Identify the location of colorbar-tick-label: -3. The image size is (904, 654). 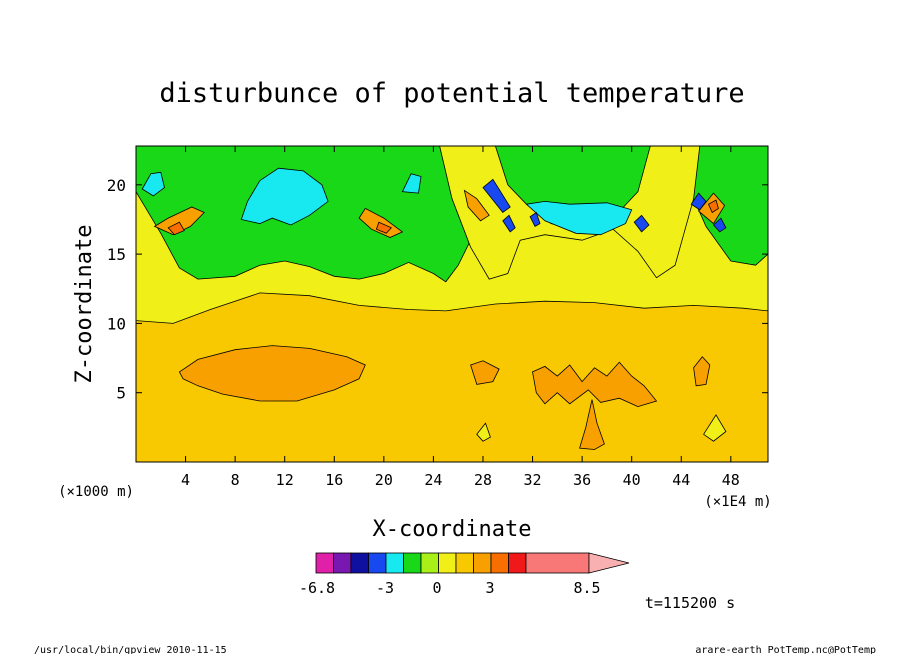
(385, 588).